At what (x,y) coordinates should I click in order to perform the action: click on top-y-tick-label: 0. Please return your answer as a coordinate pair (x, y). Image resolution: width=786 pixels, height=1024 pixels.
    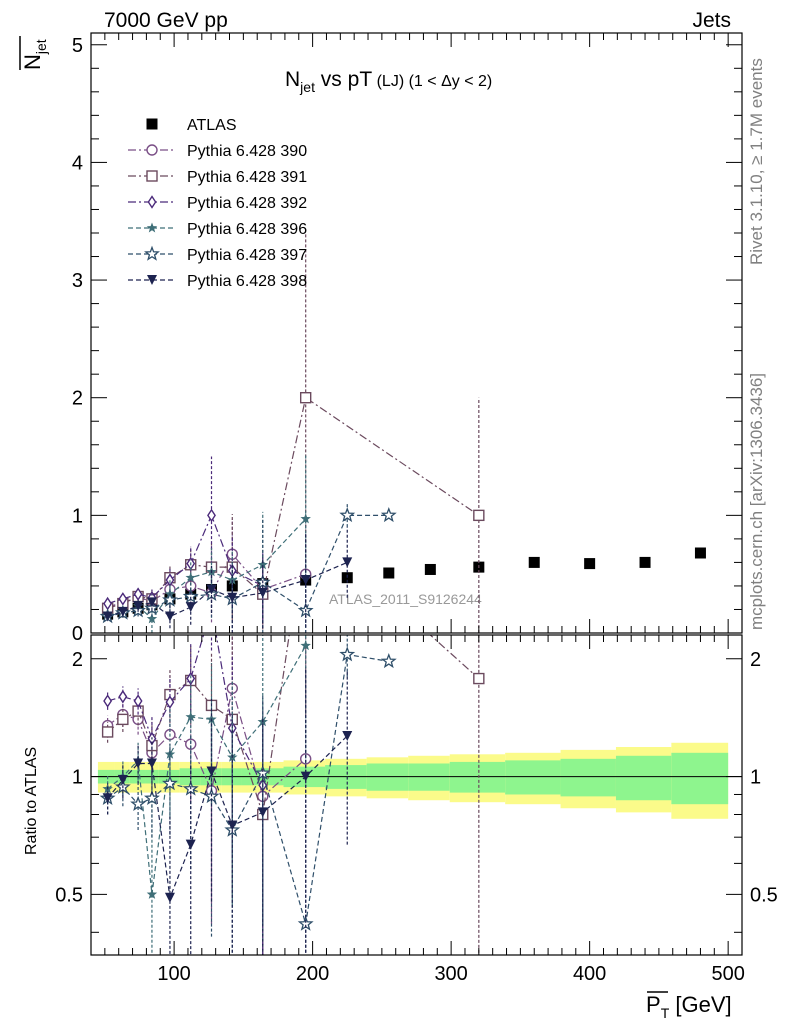
    Looking at the image, I should click on (77, 634).